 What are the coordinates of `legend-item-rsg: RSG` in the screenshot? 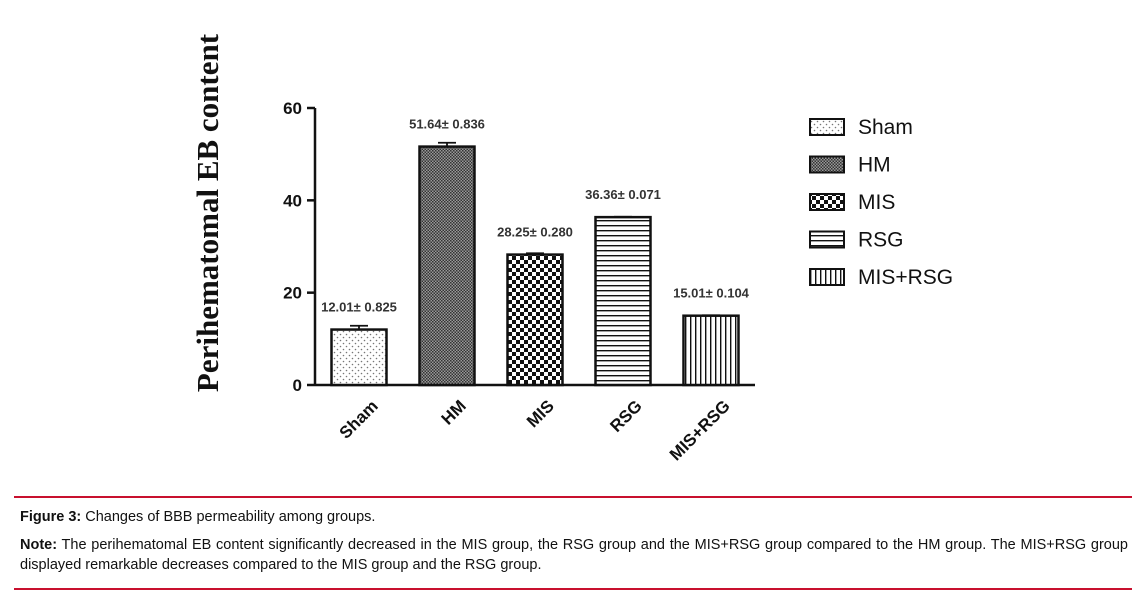 It's located at (856, 240).